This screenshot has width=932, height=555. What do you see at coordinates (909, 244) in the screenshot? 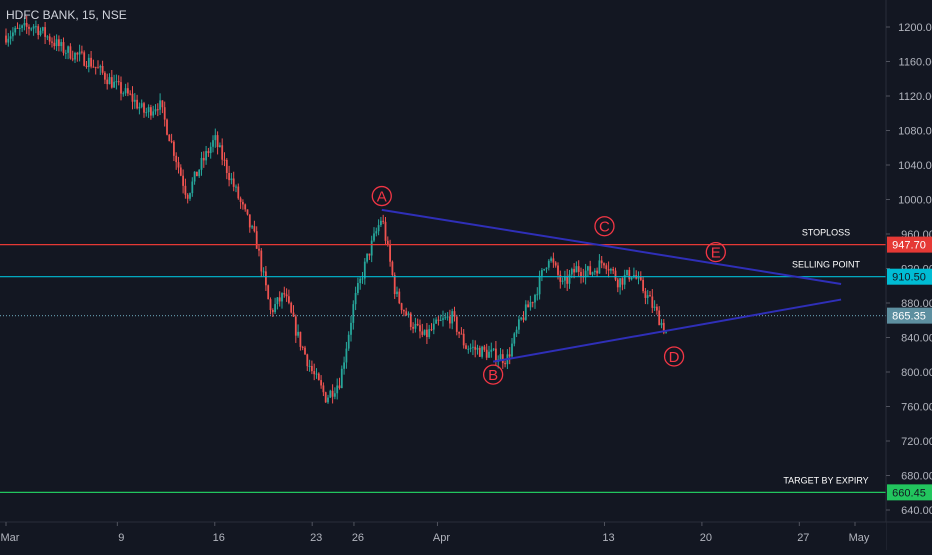
I see `stoploss-price-badge: 947.70` at bounding box center [909, 244].